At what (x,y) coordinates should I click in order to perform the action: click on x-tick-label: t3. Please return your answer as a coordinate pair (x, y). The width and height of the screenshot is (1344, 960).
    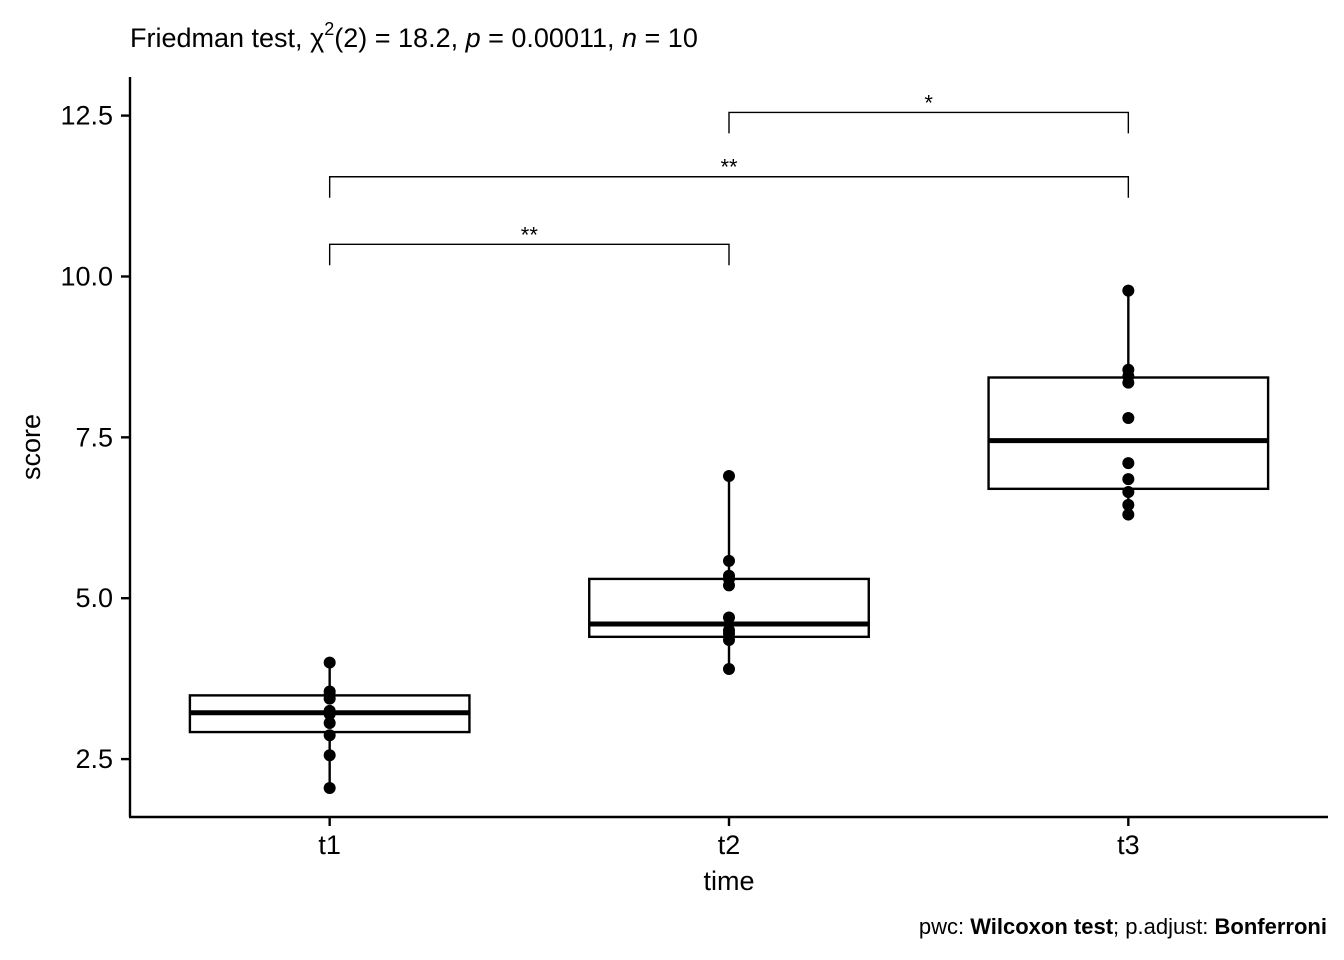
    Looking at the image, I should click on (1128, 845).